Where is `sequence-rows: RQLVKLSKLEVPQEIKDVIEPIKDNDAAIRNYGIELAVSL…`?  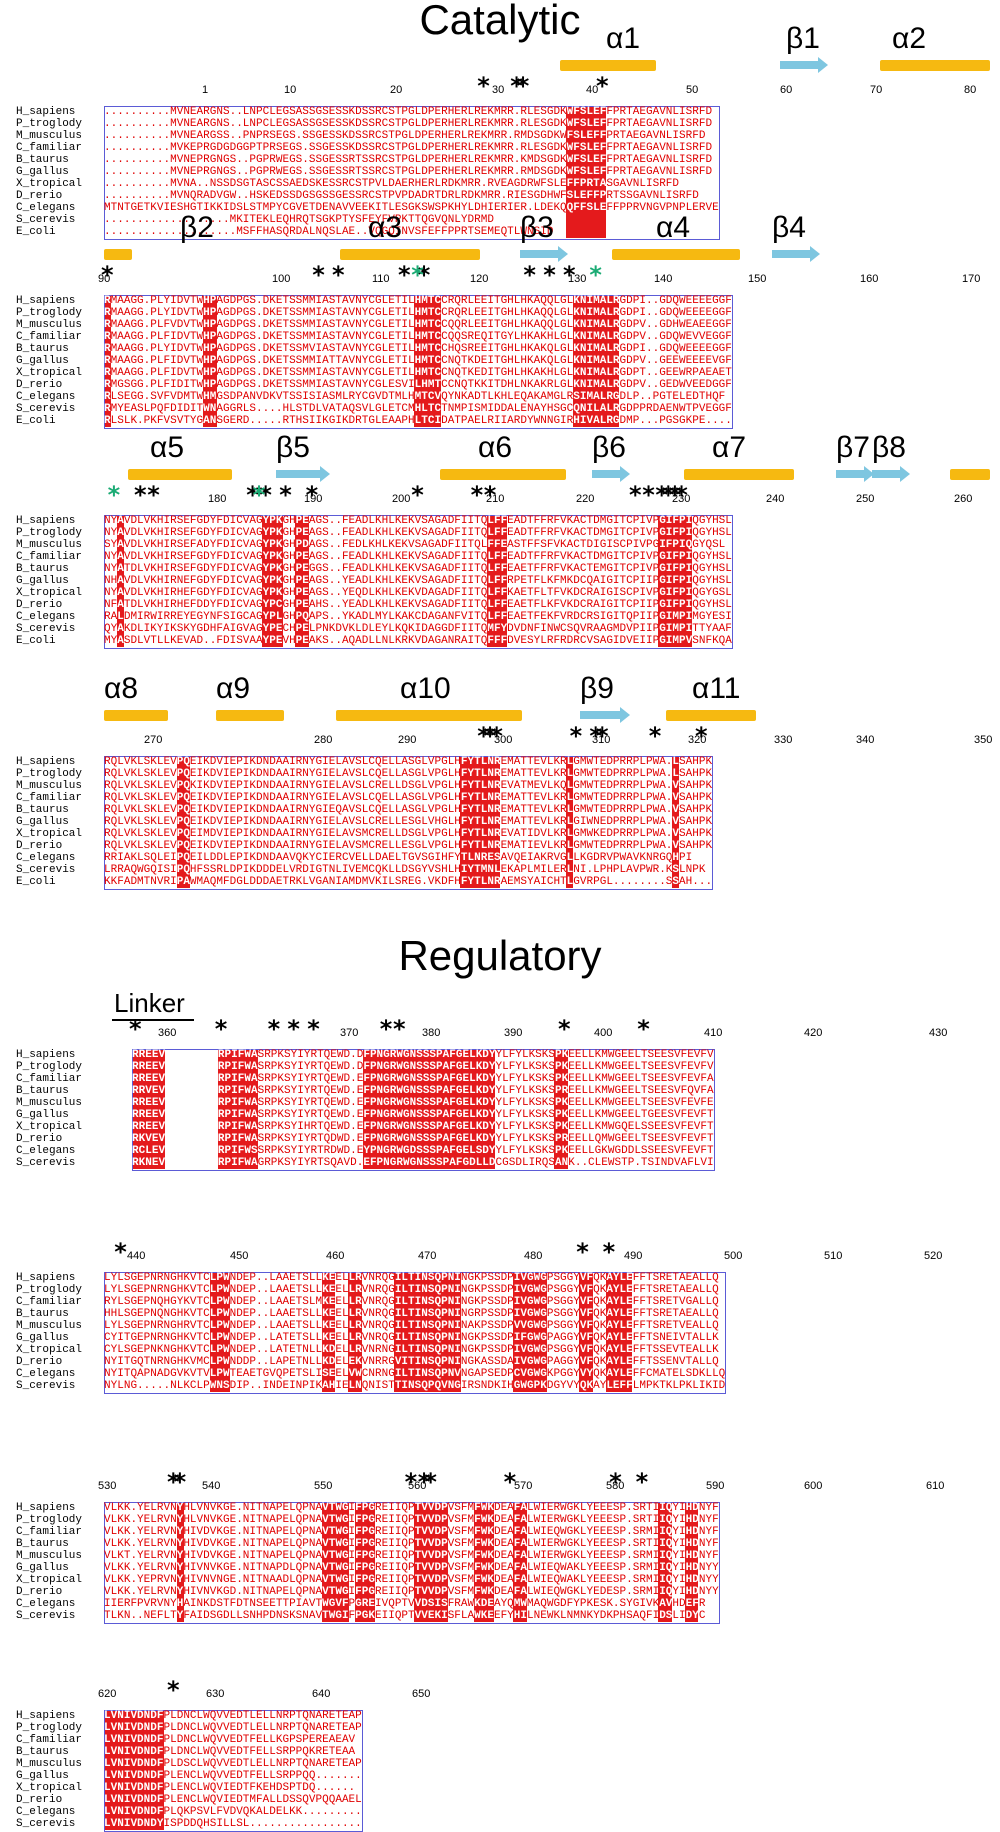 sequence-rows: RQLVKLSKLEVPQEIKDVIEPIKDNDAAIRNYGIELAVSL… is located at coordinates (408, 822).